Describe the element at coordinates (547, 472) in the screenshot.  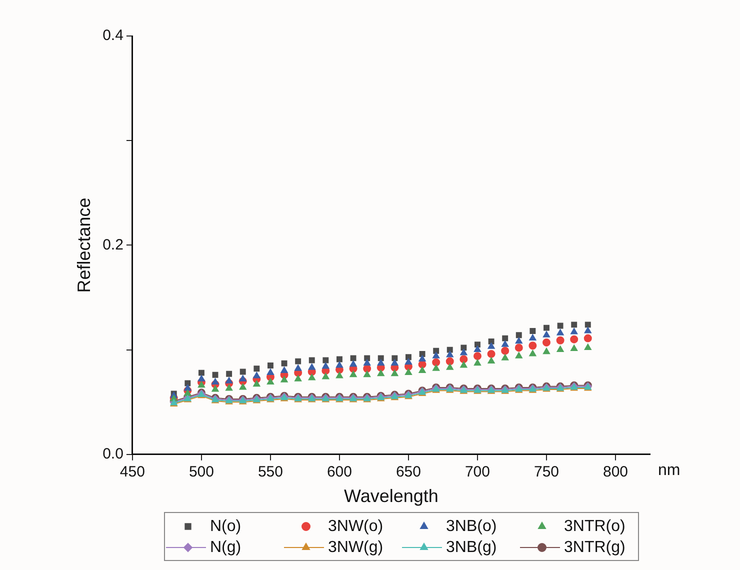
I see `x-tick-label: 750` at that location.